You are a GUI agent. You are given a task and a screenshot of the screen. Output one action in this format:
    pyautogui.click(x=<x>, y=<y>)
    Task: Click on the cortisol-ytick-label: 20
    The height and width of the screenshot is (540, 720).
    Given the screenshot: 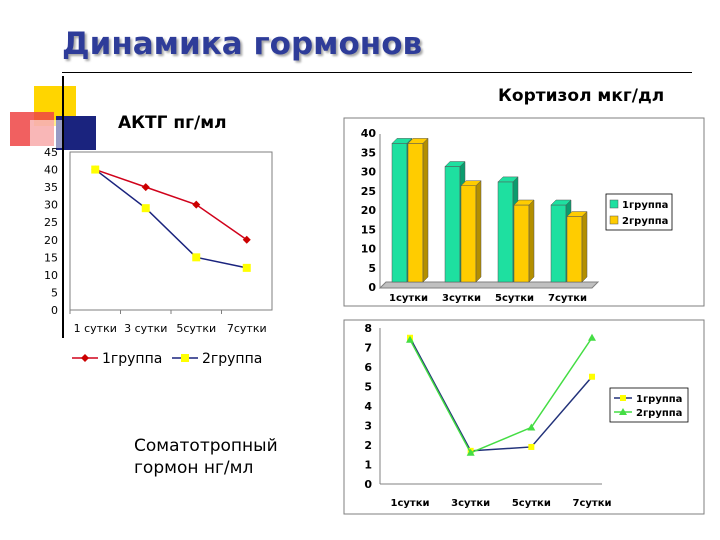 What is the action you would take?
    pyautogui.click(x=369, y=210)
    